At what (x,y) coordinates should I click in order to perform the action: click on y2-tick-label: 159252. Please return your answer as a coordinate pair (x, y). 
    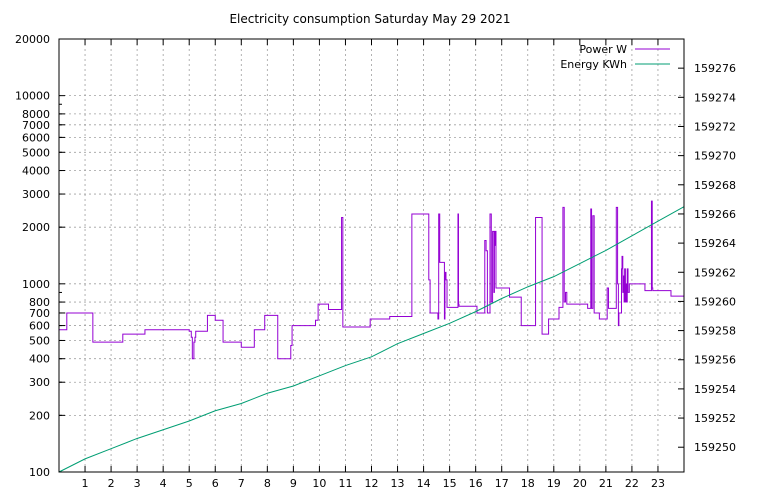
    Looking at the image, I should click on (715, 418).